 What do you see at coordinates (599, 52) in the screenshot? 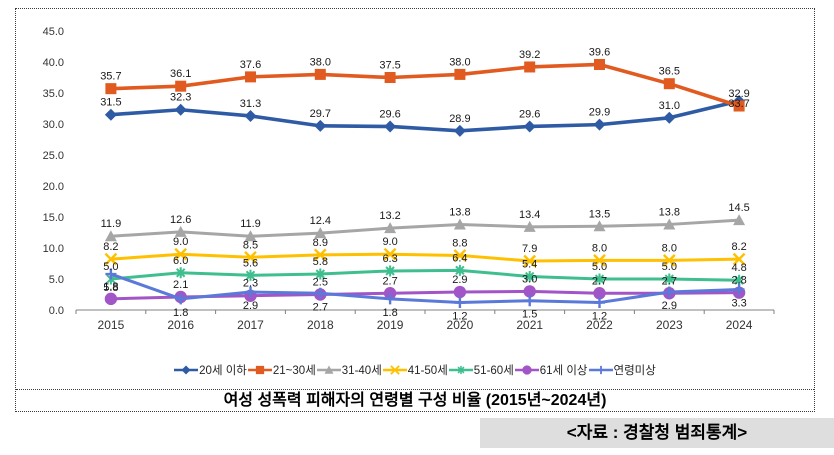
I see `data-label: 39.6` at bounding box center [599, 52].